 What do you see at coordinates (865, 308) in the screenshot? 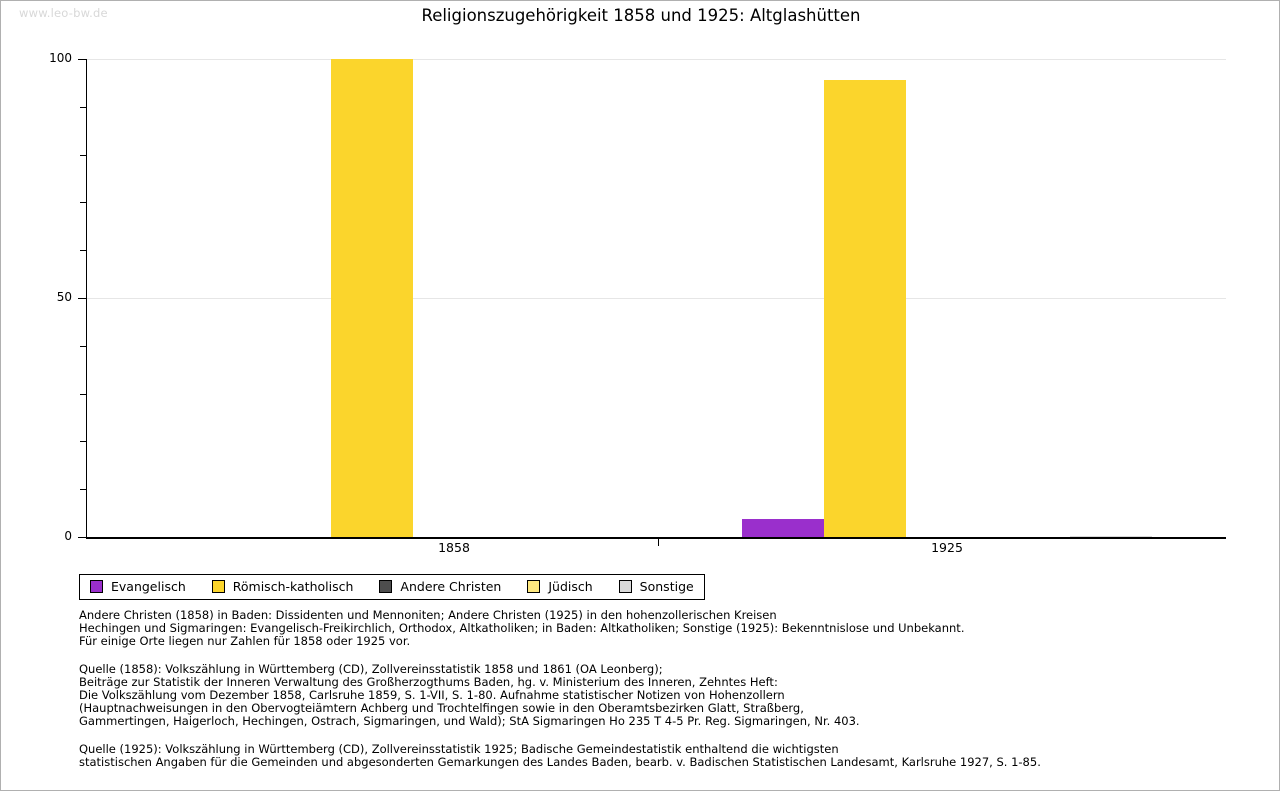
I see `bar-1925-r-misch-katholisch` at bounding box center [865, 308].